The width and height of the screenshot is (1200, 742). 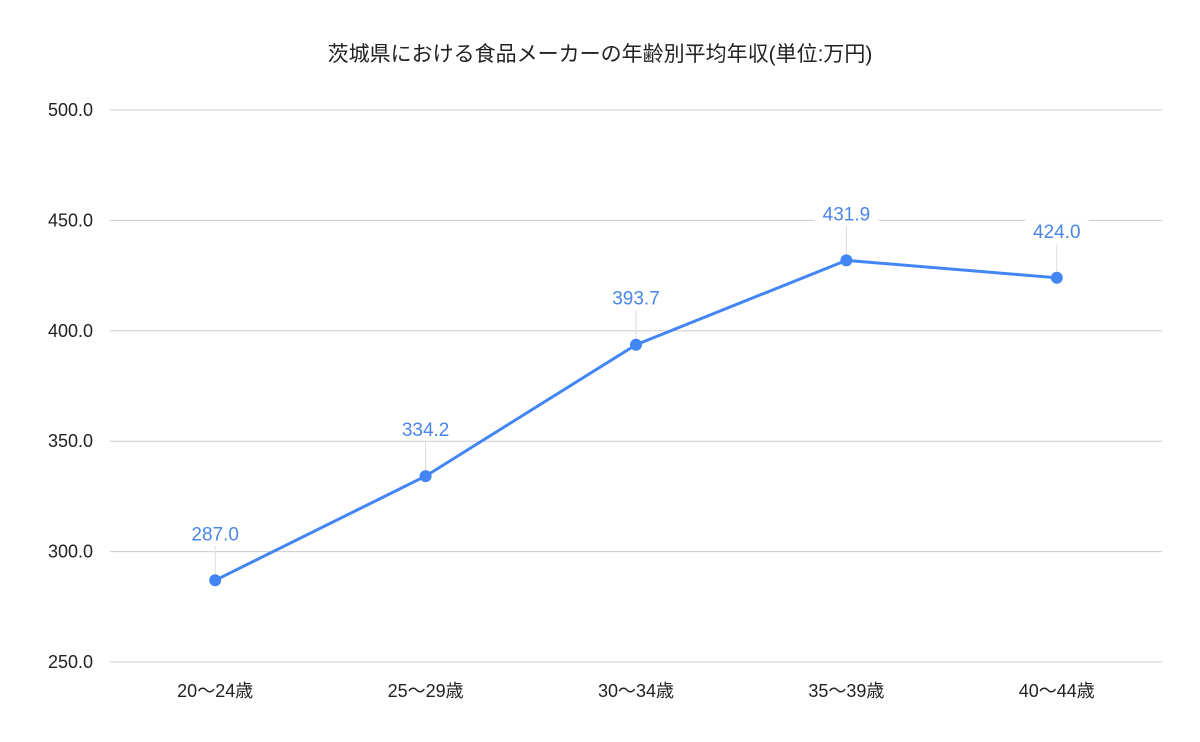 I want to click on x-tick-label: 20～24歳, so click(x=215, y=691).